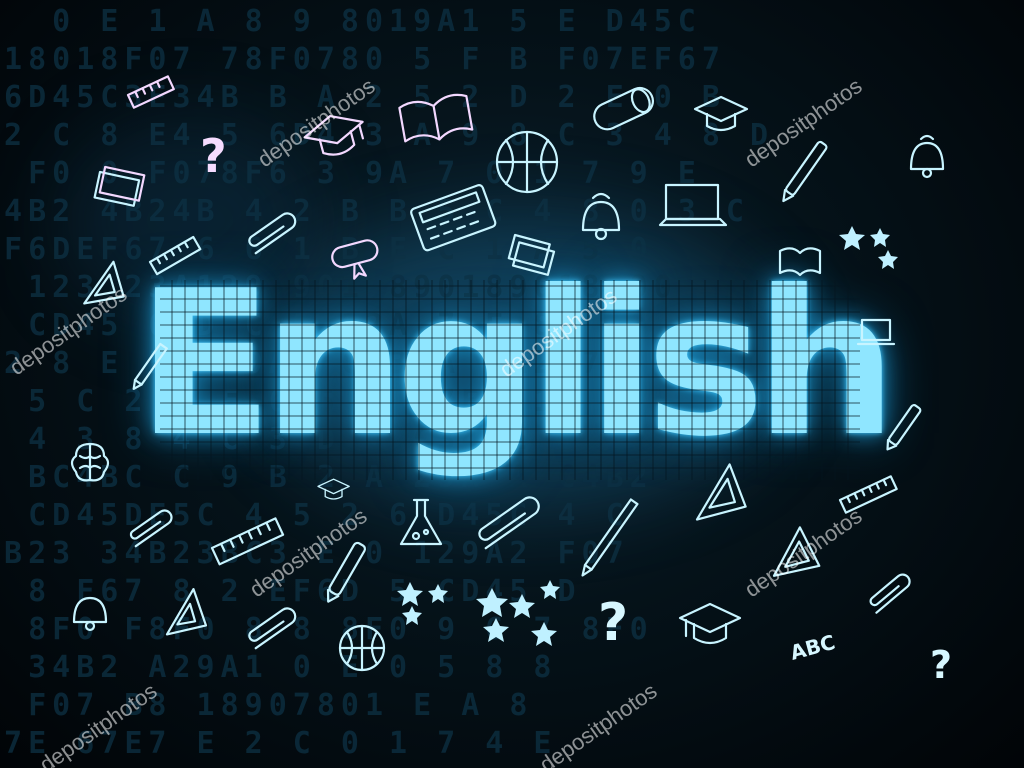 The height and width of the screenshot is (768, 1024). What do you see at coordinates (624, 108) in the screenshot?
I see `pencil-case-icon` at bounding box center [624, 108].